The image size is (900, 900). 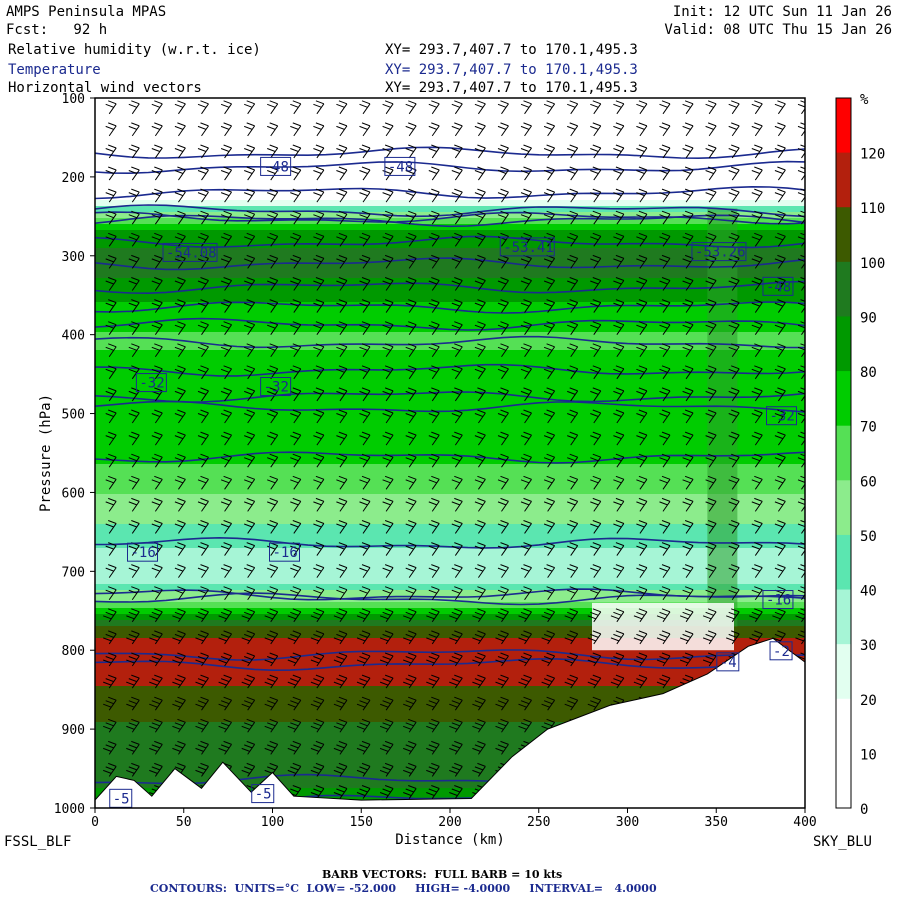 I want to click on y-axis-title: Pressure (hPa), so click(x=46, y=453).